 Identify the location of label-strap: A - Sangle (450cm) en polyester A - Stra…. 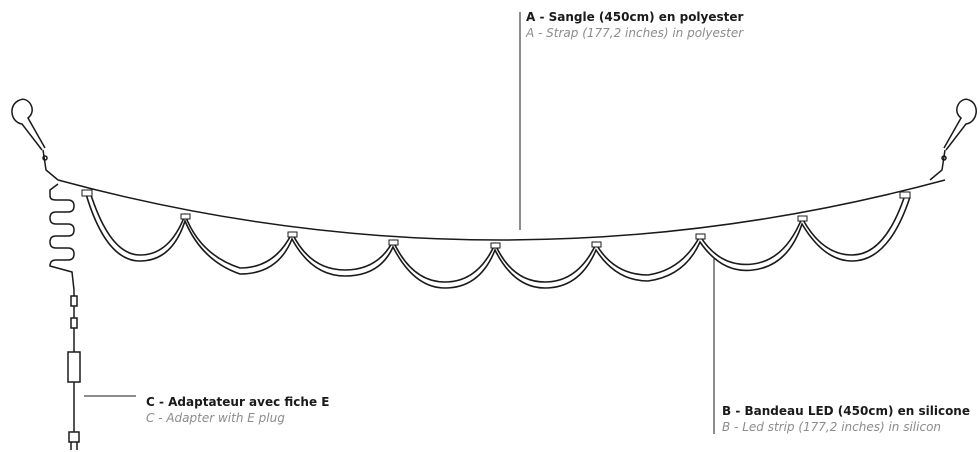
(634, 25).